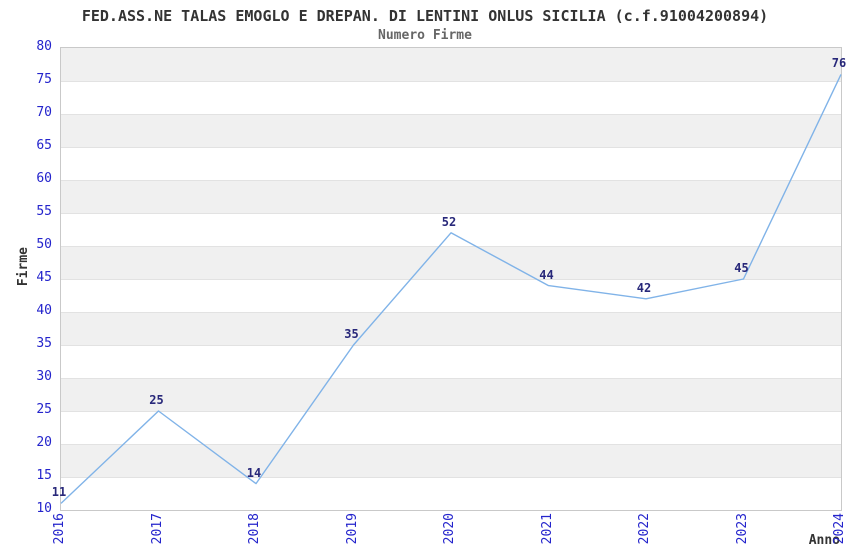 The height and width of the screenshot is (550, 850). Describe the element at coordinates (157, 529) in the screenshot. I see `x-tick-label: 2017` at that location.